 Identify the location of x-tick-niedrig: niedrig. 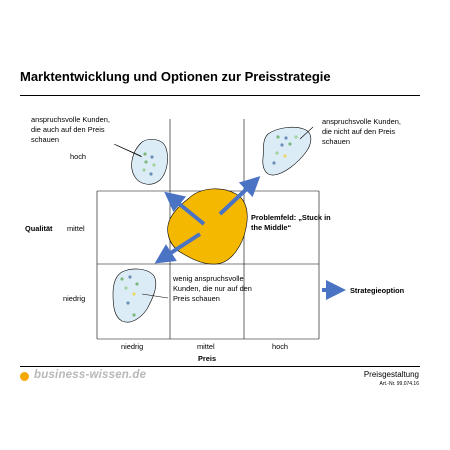
(132, 346).